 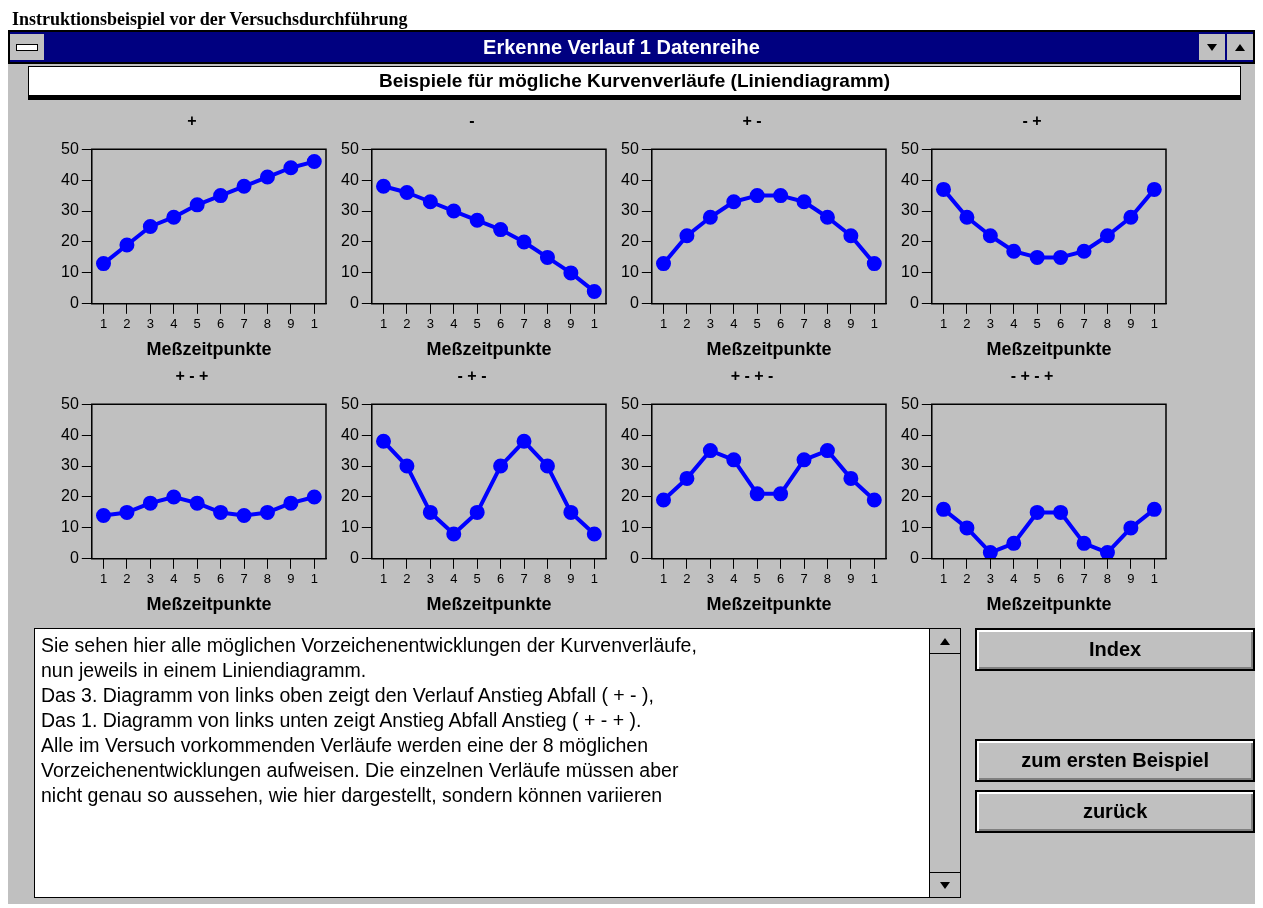 I want to click on text: zurück, so click(x=1115, y=811).